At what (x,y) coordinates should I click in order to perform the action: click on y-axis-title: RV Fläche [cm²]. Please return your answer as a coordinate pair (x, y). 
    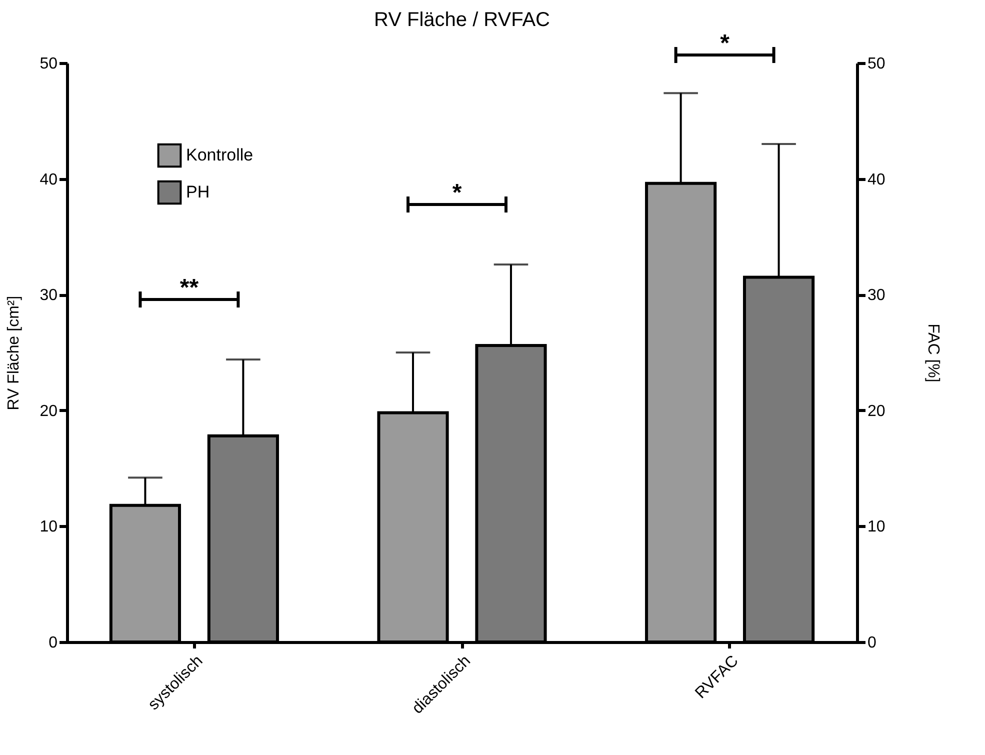
    Looking at the image, I should click on (14, 353).